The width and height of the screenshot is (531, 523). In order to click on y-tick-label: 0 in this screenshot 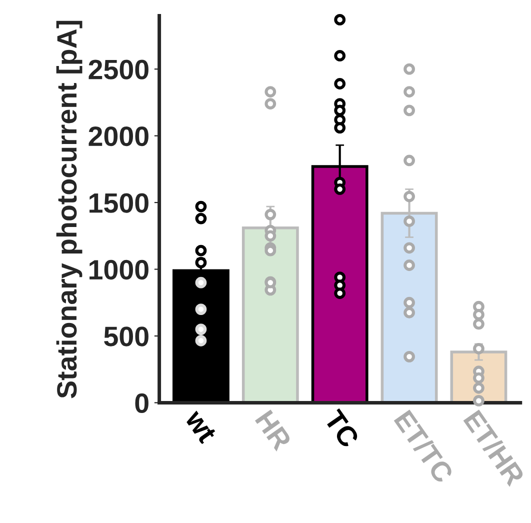, I will do `click(141, 403)`.